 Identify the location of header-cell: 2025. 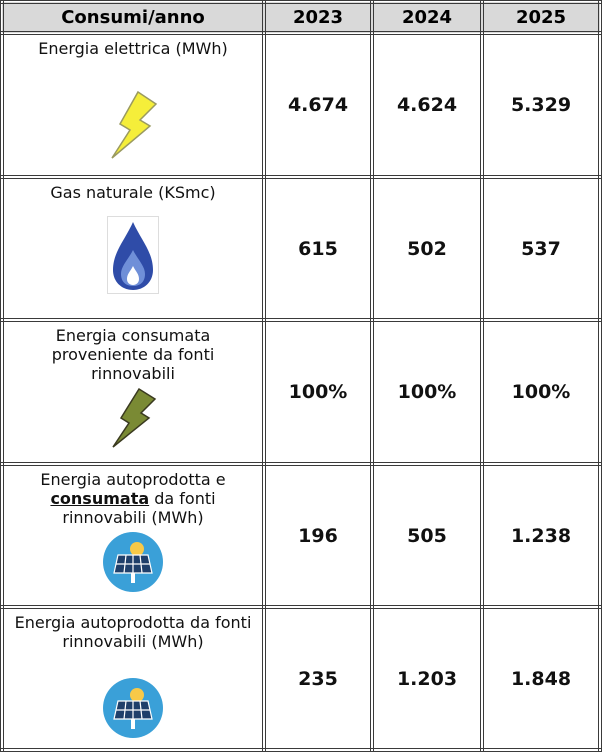
(541, 17).